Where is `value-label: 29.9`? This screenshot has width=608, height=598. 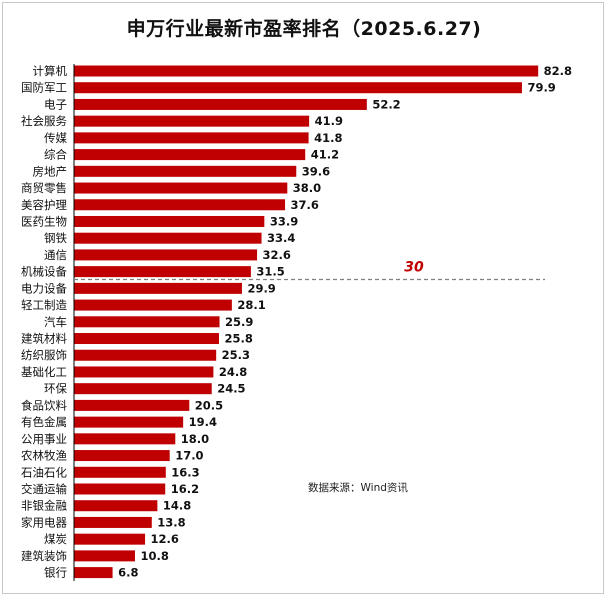 value-label: 29.9 is located at coordinates (261, 288).